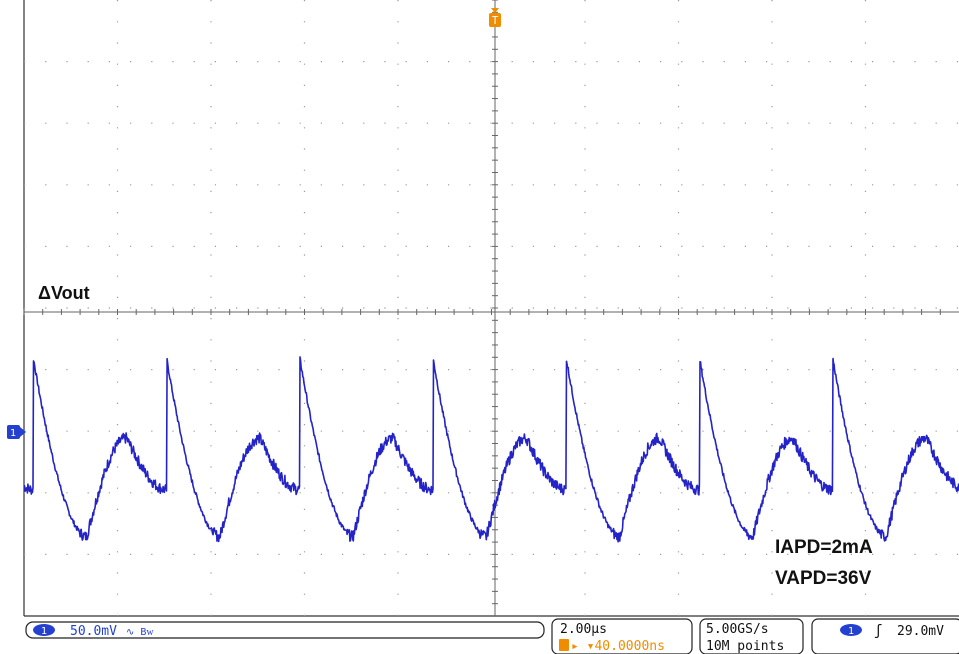 This screenshot has width=959, height=654. Describe the element at coordinates (745, 646) in the screenshot. I see `record-length: 10M points` at that location.